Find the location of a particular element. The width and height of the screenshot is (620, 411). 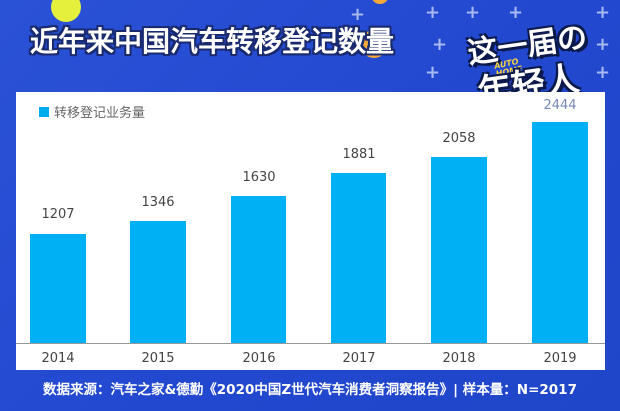

data-label: 1630 is located at coordinates (259, 177).